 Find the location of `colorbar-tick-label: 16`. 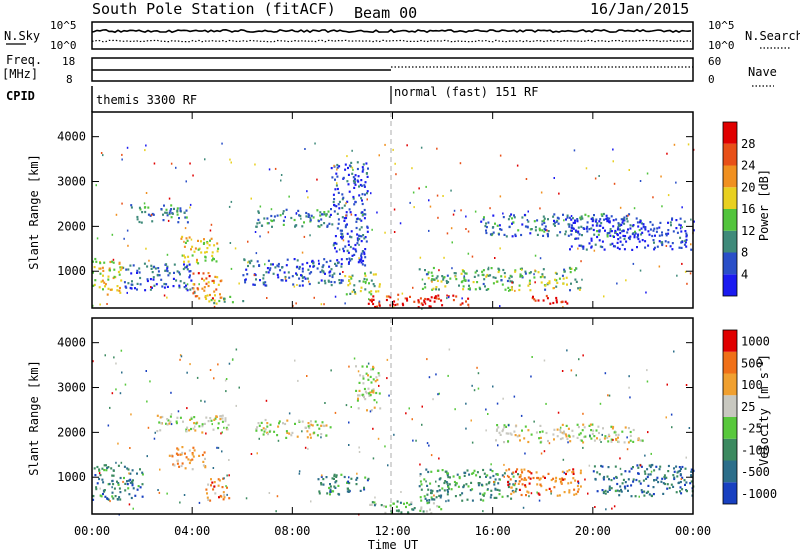

colorbar-tick-label: 16 is located at coordinates (748, 209).